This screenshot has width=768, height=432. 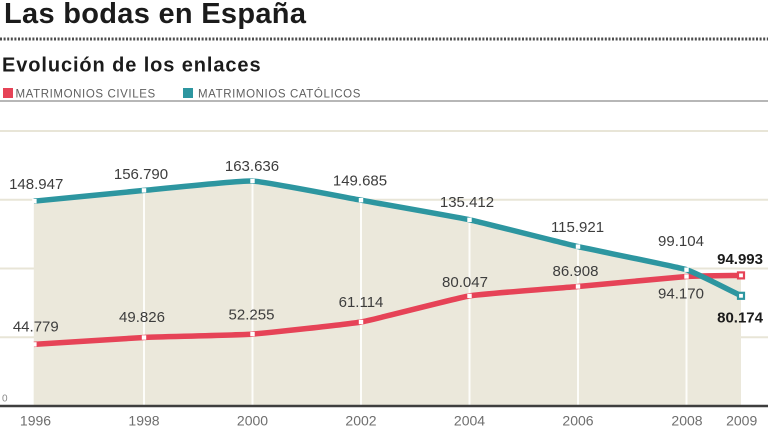 What do you see at coordinates (681, 294) in the screenshot?
I see `svg-text: 94.170` at bounding box center [681, 294].